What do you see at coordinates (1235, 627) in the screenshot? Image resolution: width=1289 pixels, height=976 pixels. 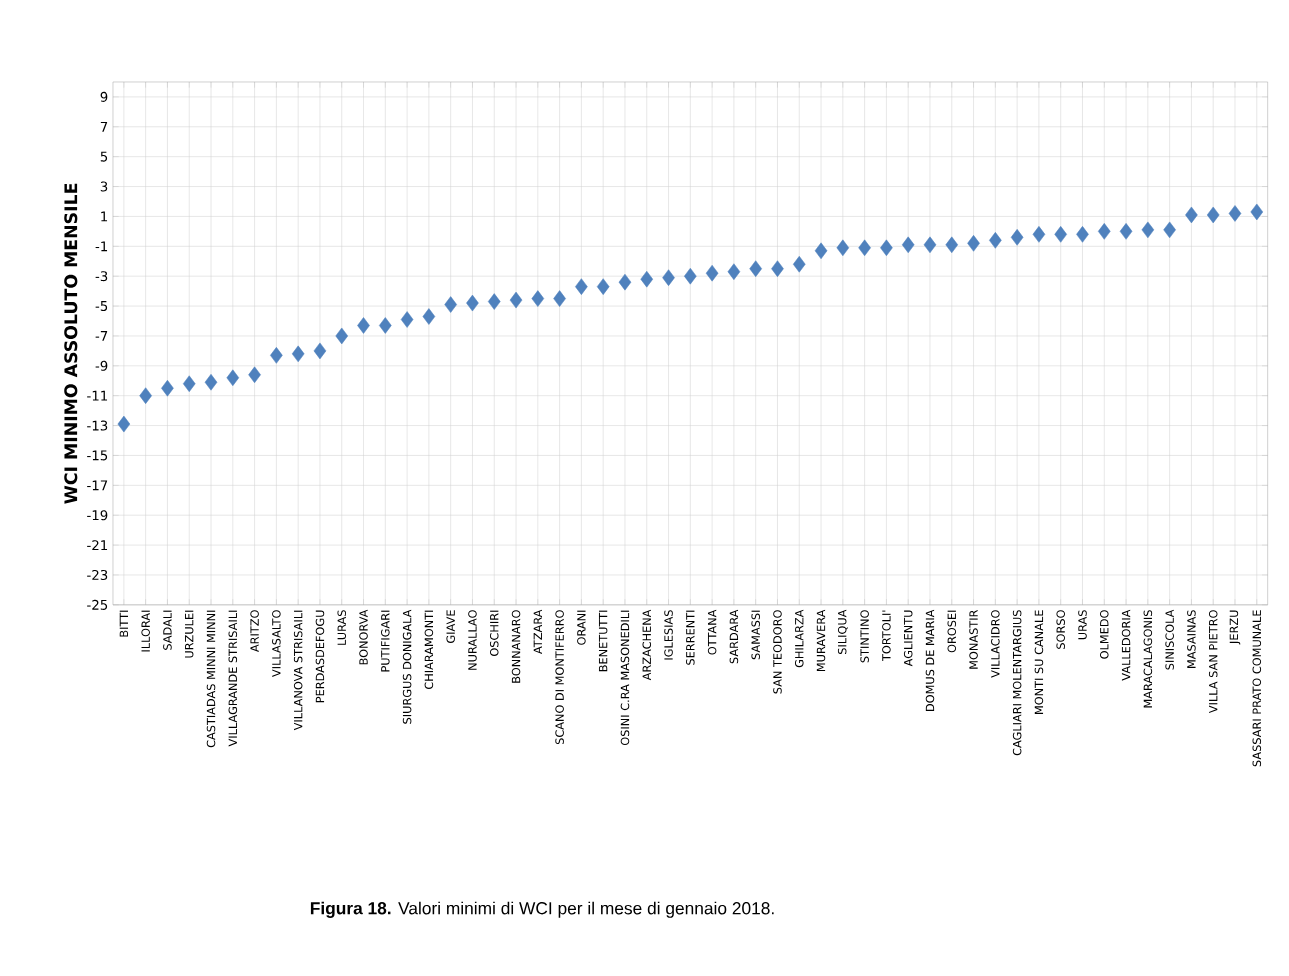 I see `x-tick-label: JERZU` at bounding box center [1235, 627].